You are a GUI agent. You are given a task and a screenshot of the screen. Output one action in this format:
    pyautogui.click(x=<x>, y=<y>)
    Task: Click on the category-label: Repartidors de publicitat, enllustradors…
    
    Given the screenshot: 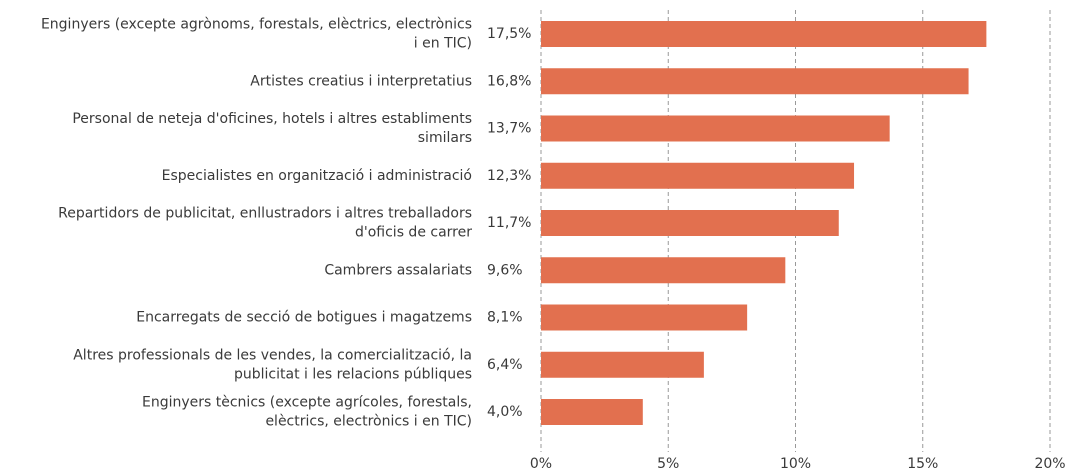 What is the action you would take?
    pyautogui.click(x=265, y=223)
    